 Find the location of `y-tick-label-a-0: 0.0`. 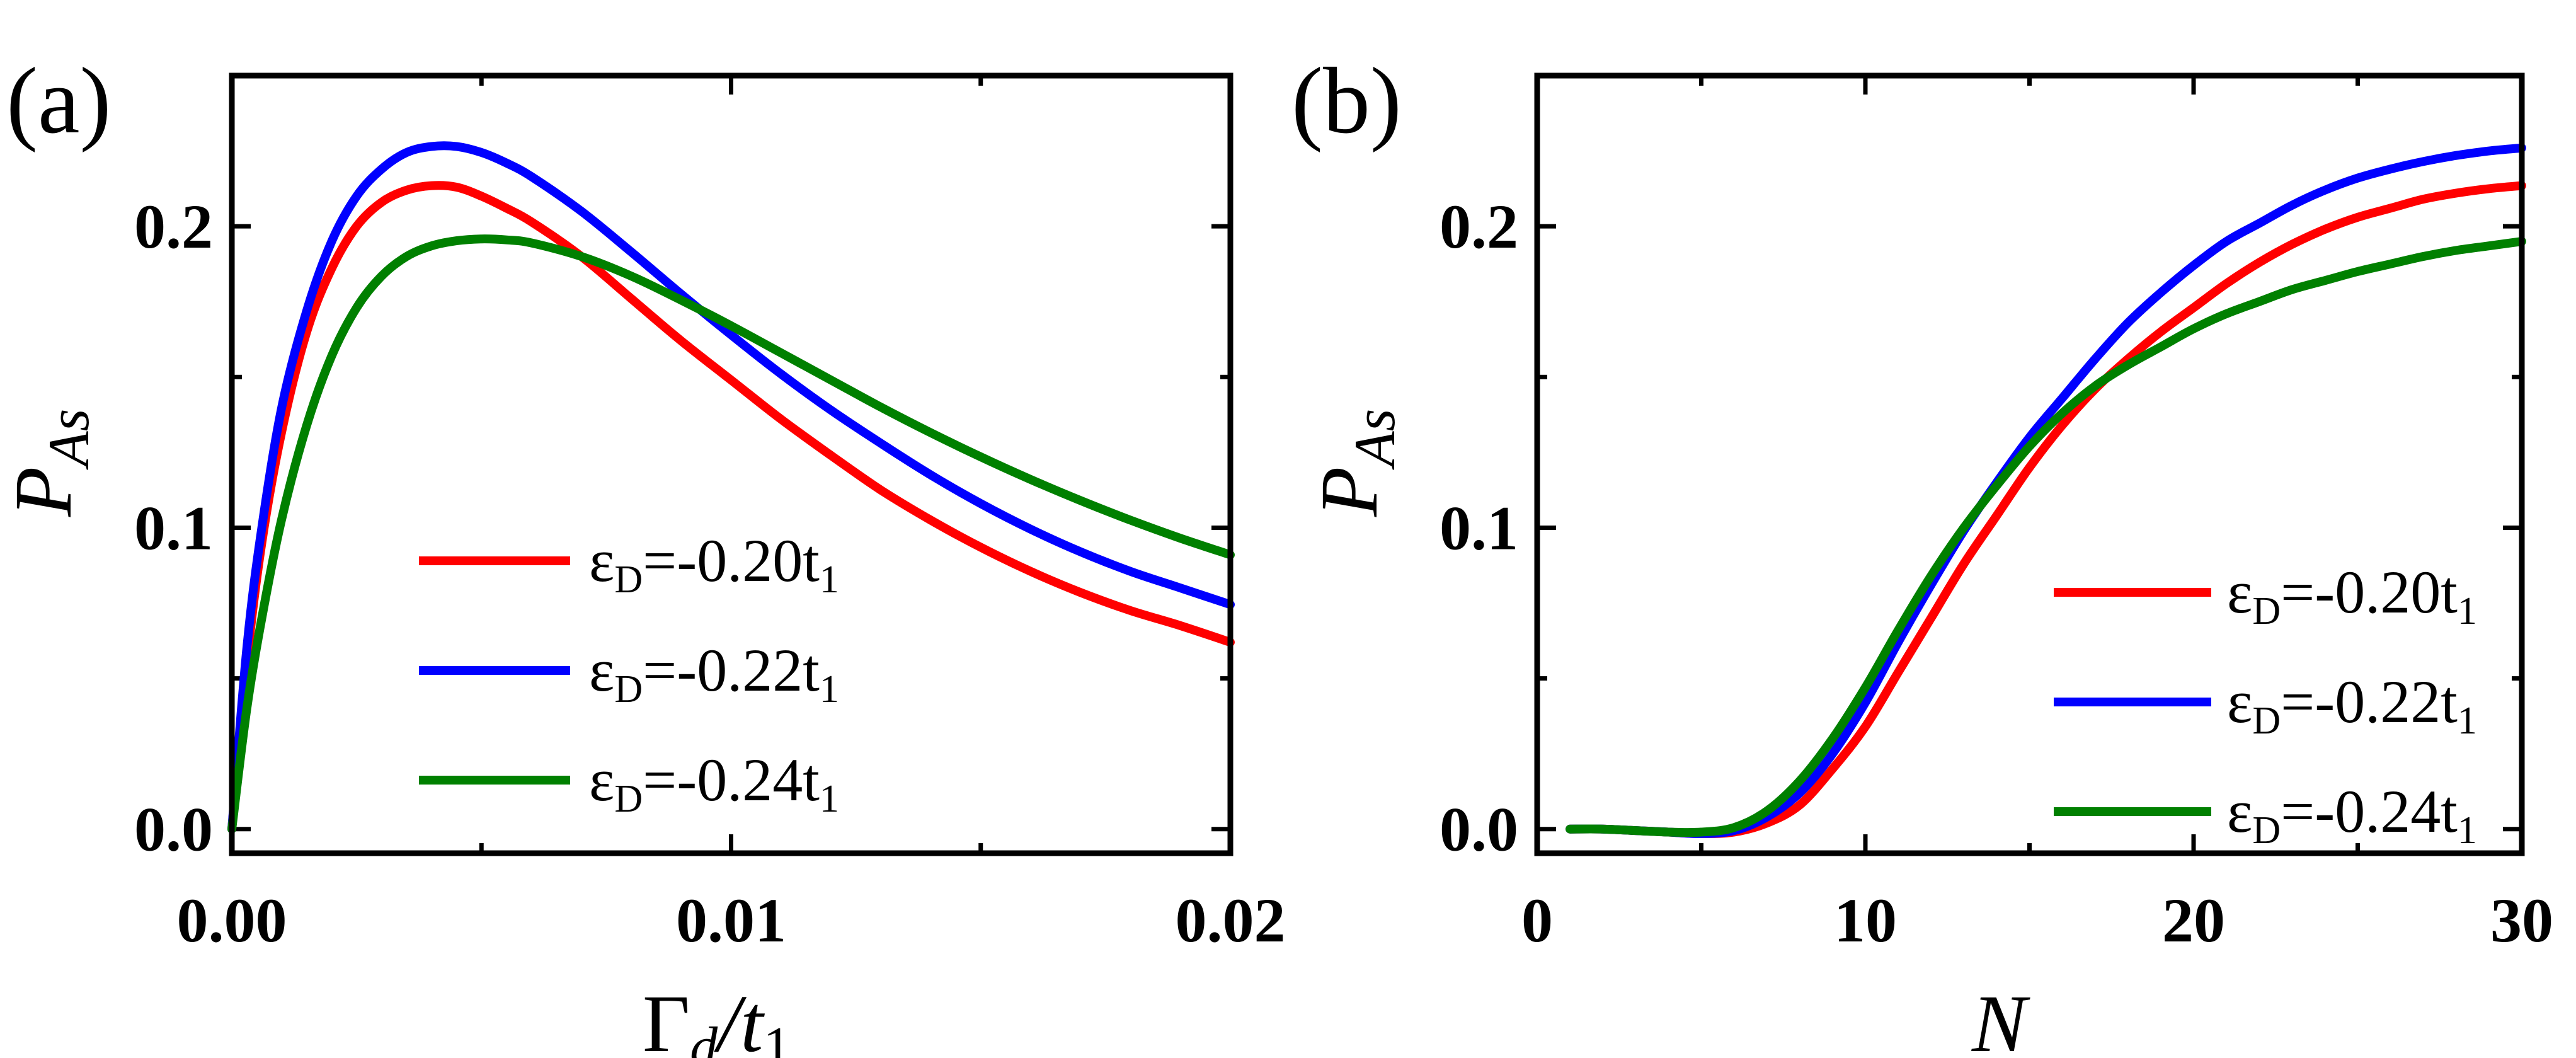

y-tick-label-a-0: 0.0 is located at coordinates (173, 830).